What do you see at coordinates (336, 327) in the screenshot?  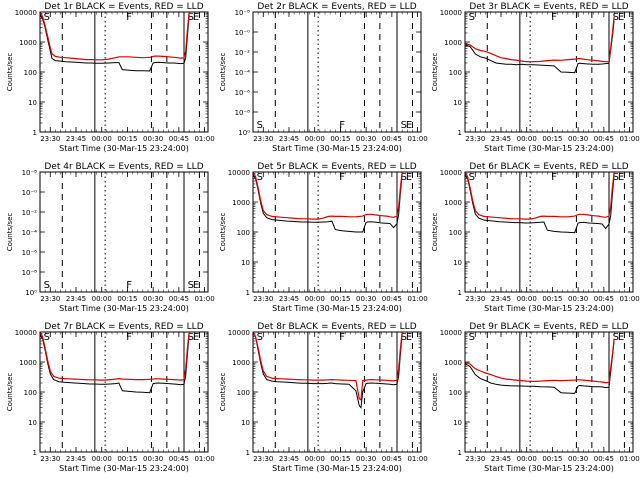 I see `panel-title: Det 8r BLACK = Events, RED = LLD` at bounding box center [336, 327].